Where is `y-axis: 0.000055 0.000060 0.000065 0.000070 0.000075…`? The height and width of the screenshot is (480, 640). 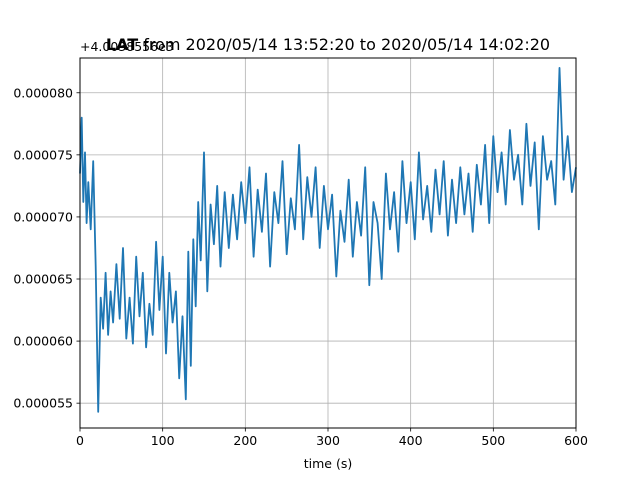
y-axis: 0.000055 0.000060 0.000065 0.000070 0.000075… is located at coordinates (46, 248).